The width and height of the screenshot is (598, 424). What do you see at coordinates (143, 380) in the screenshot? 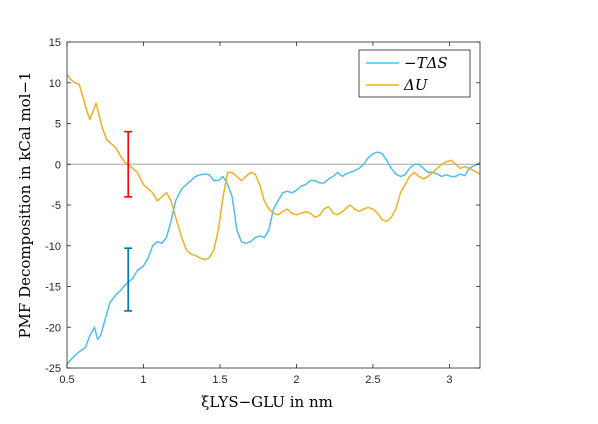
I see `x-tick-label: 1` at bounding box center [143, 380].